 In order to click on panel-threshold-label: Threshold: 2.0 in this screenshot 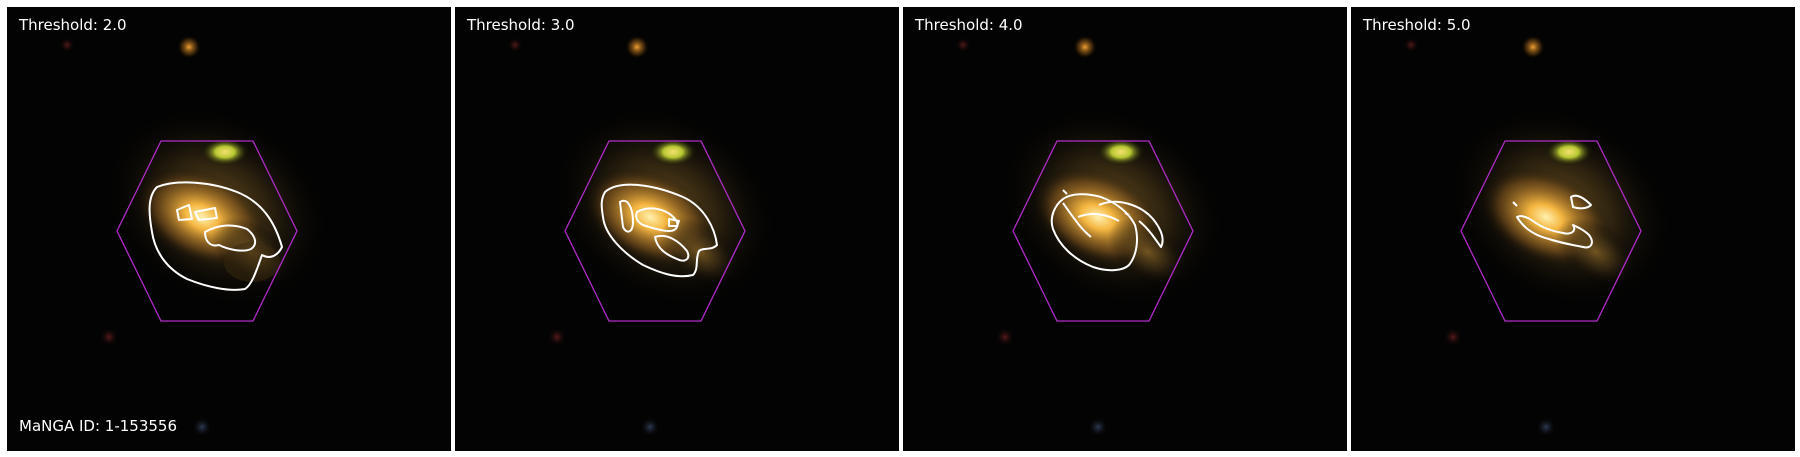, I will do `click(73, 25)`.